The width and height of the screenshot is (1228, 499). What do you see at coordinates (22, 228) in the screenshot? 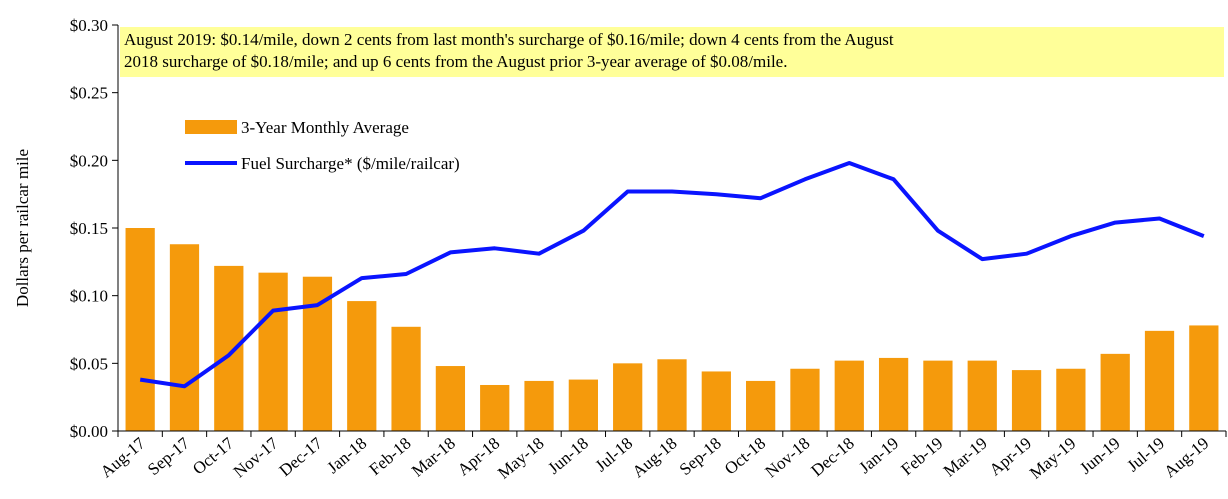
I see `y-axis-title: Dollars per railcar mile` at bounding box center [22, 228].